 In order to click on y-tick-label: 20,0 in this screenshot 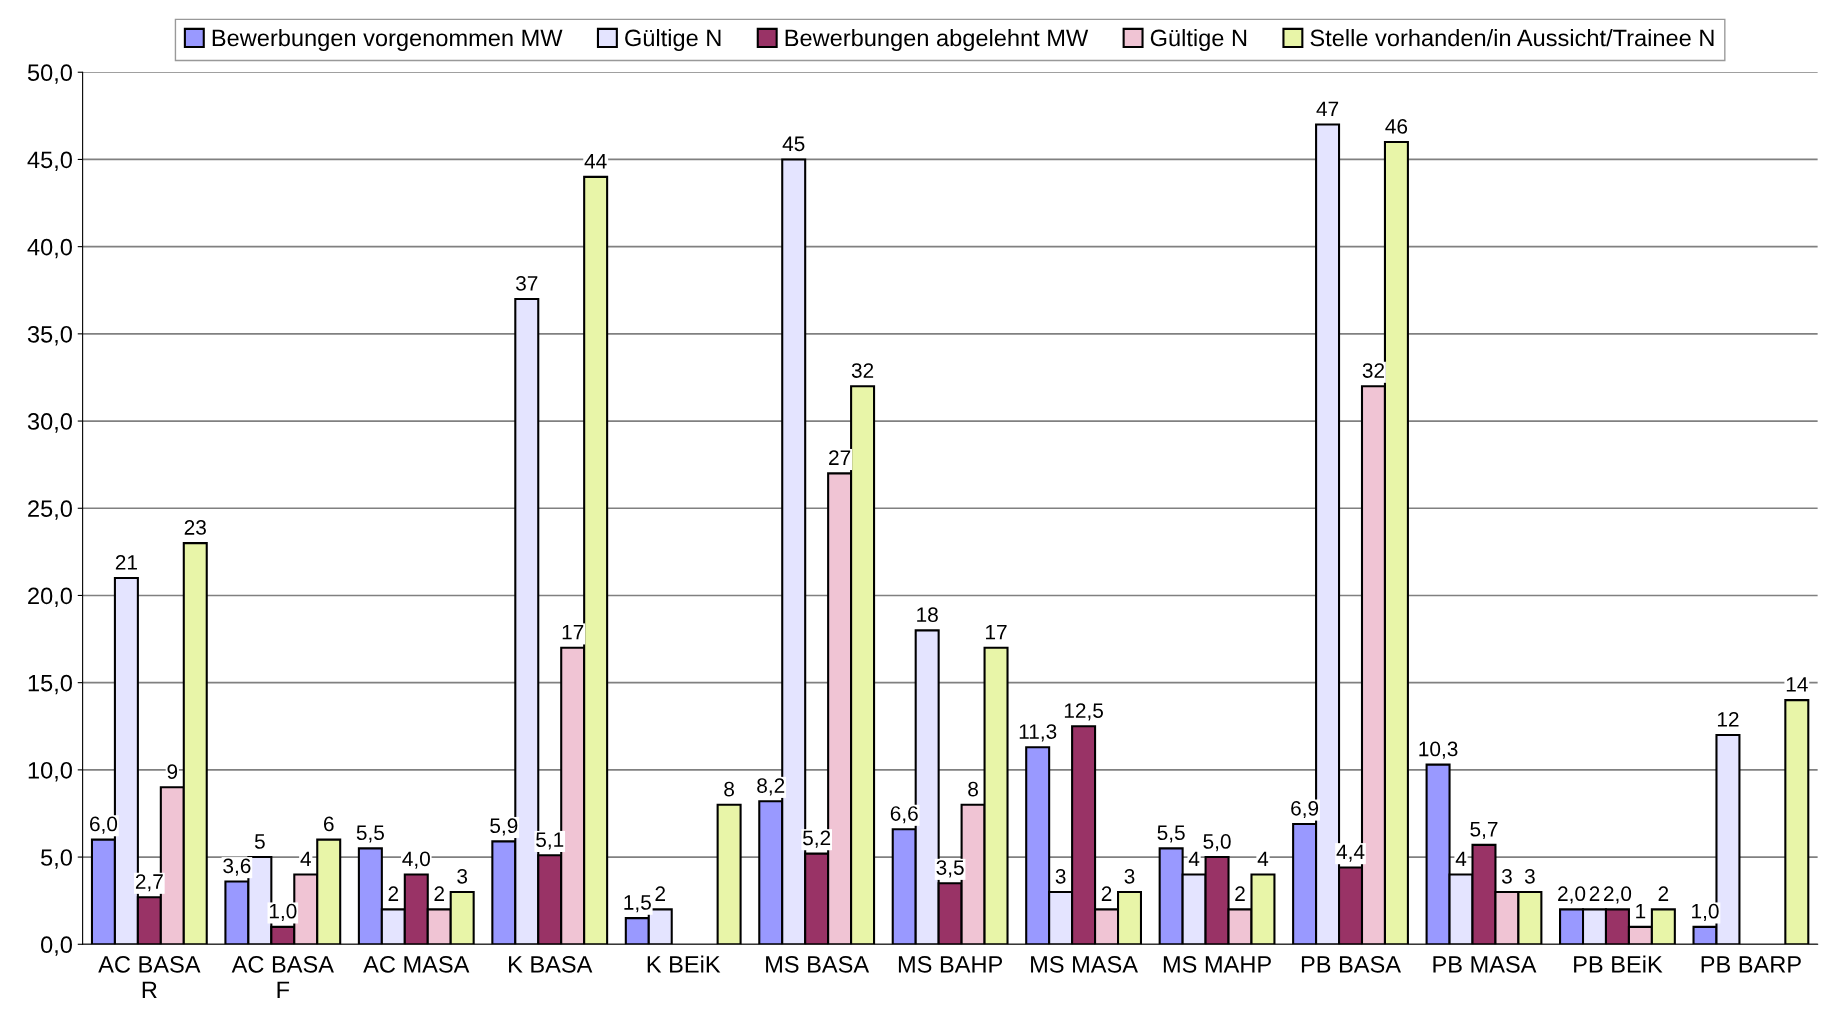, I will do `click(50, 597)`.